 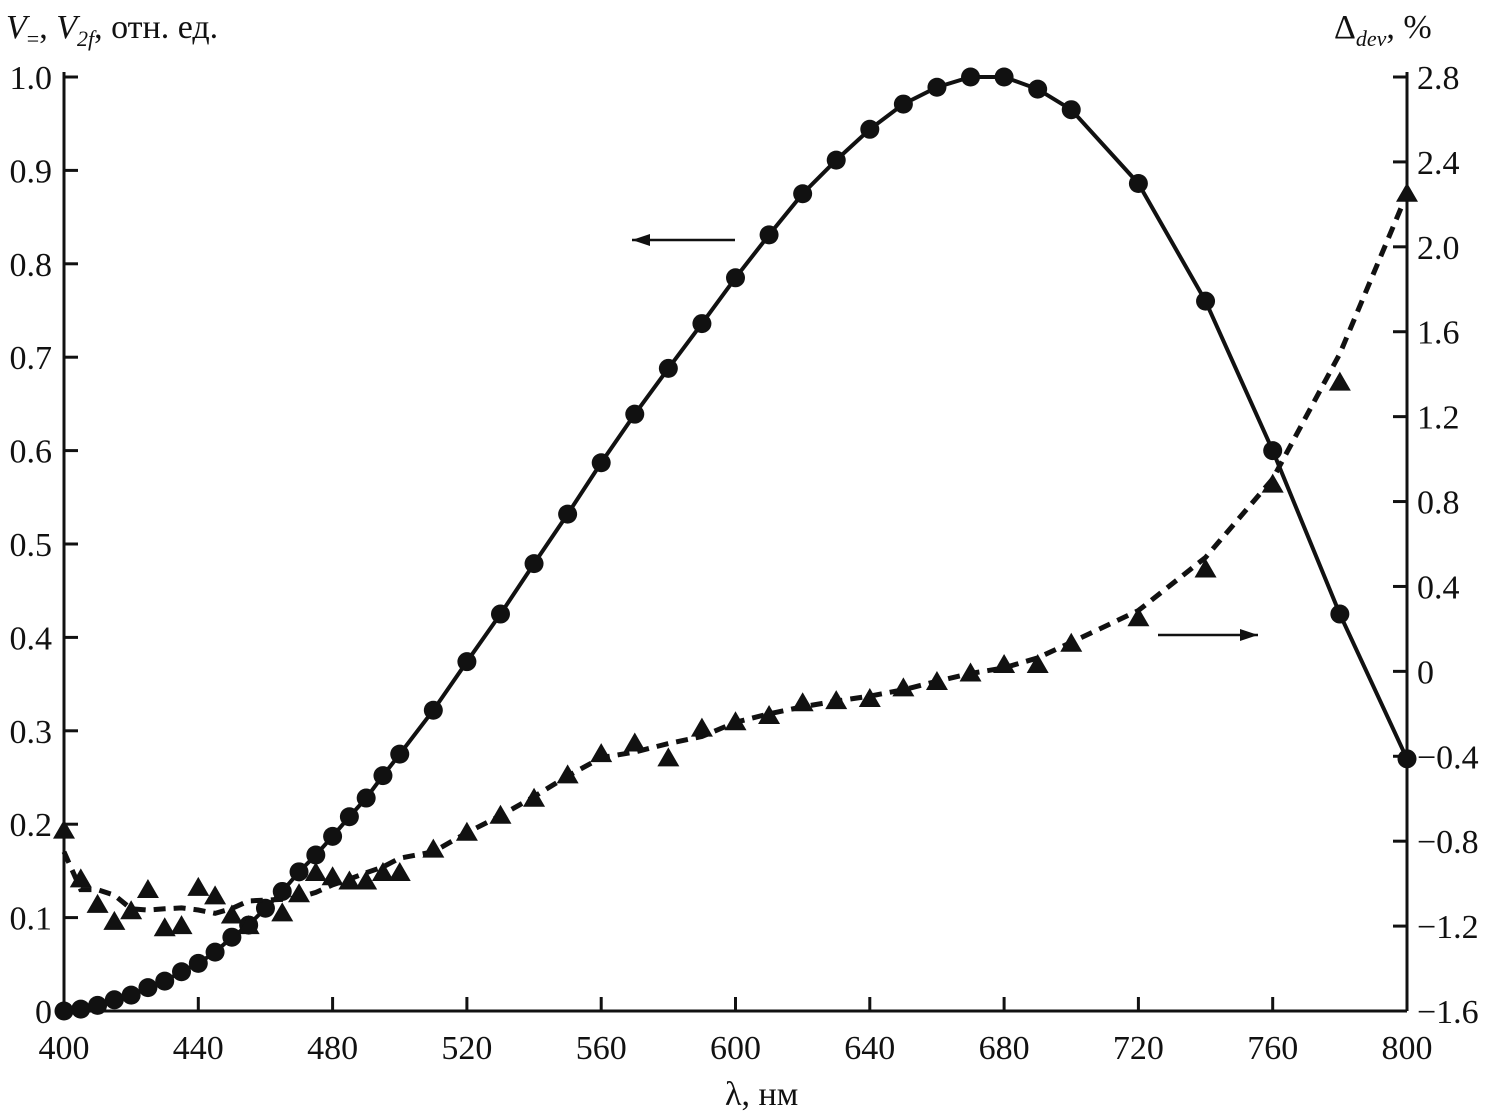 I want to click on x-tick-label: 720, so click(x=1138, y=1048).